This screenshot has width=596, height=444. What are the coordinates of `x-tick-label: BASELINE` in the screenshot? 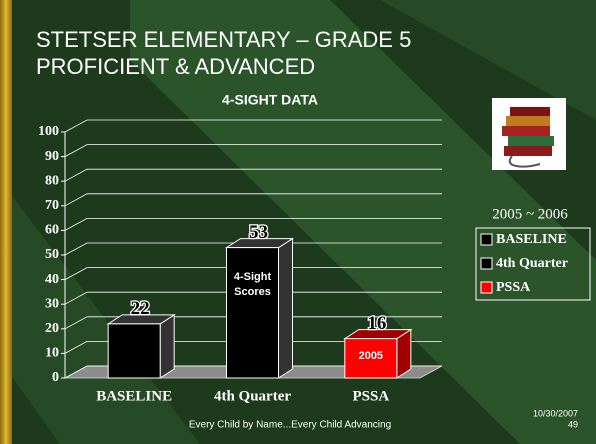 It's located at (134, 396).